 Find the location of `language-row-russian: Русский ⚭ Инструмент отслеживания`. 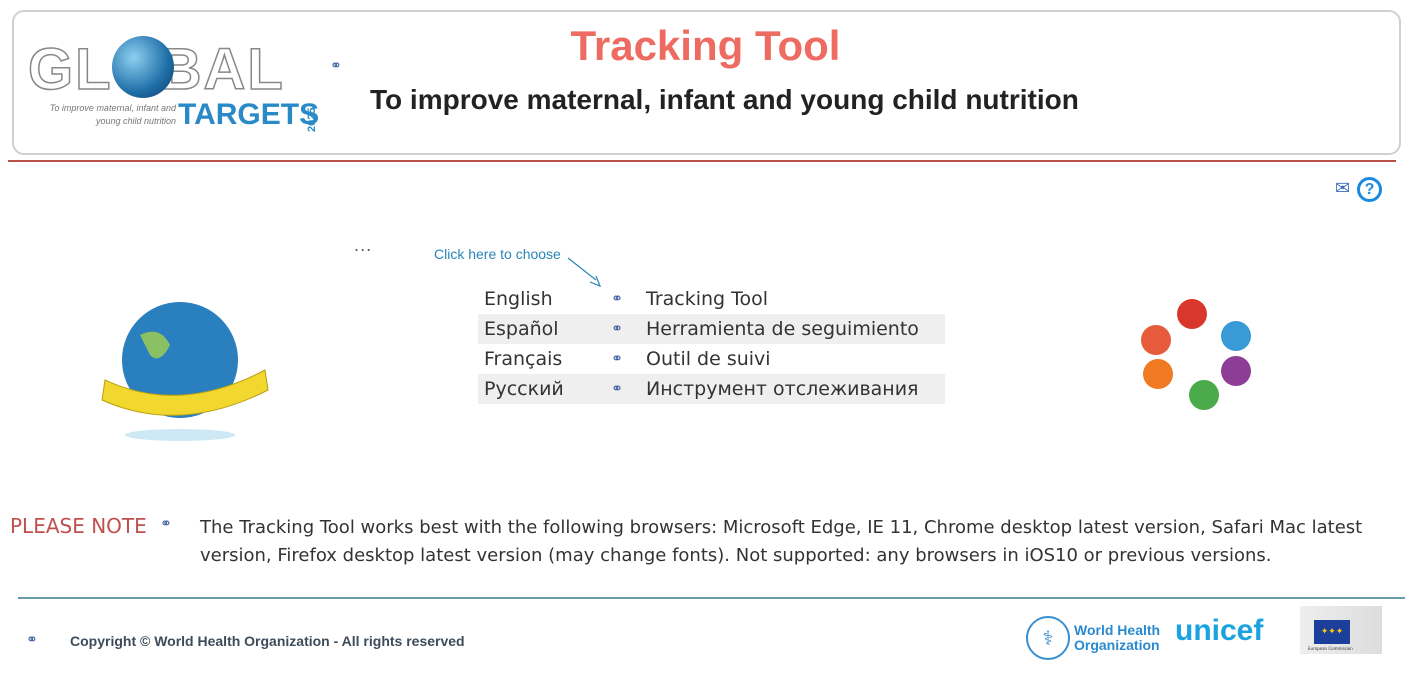

language-row-russian: Русский ⚭ Инструмент отслеживания is located at coordinates (711, 389).